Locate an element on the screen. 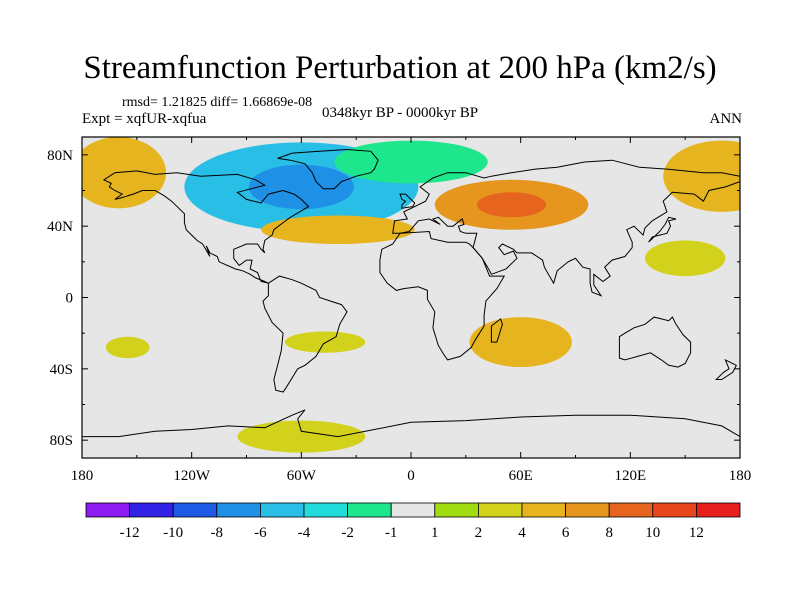  x-tick-label: 120W is located at coordinates (192, 476).